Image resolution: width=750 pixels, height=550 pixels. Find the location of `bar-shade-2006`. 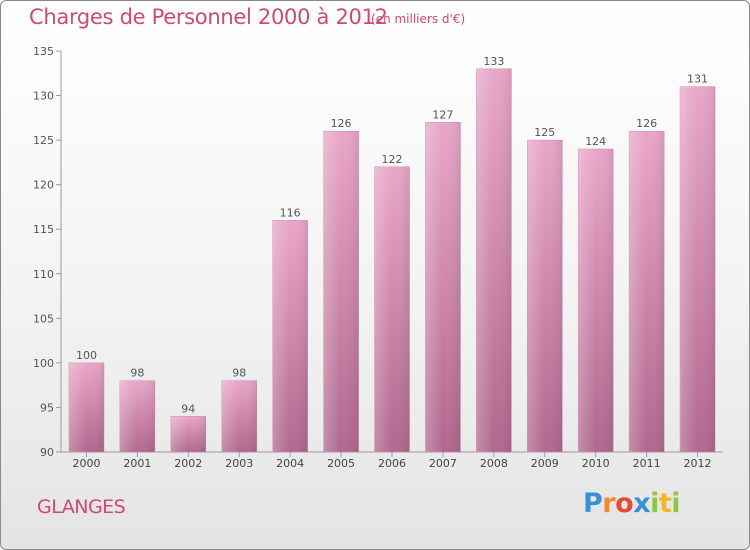

bar-shade-2006 is located at coordinates (392, 309).